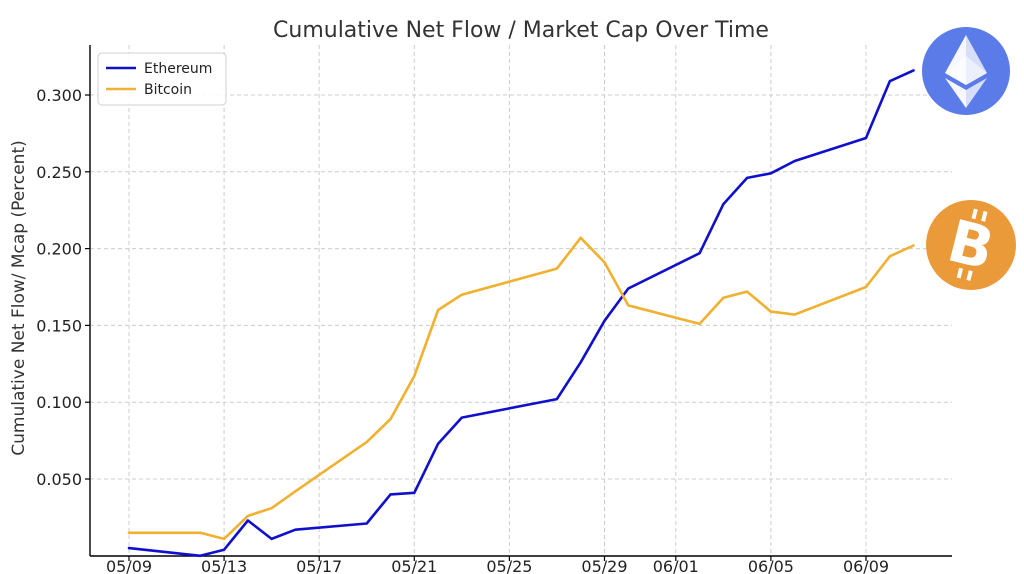 This screenshot has height=574, width=1024. Describe the element at coordinates (969, 158) in the screenshot. I see `logos: B` at that location.